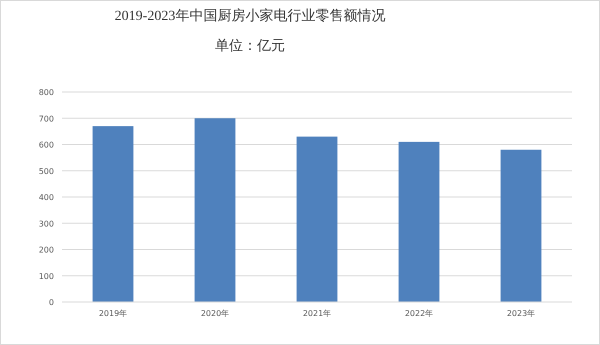 This screenshot has width=600, height=345. What do you see at coordinates (215, 313) in the screenshot?
I see `x-tick-label: 2020年` at bounding box center [215, 313].